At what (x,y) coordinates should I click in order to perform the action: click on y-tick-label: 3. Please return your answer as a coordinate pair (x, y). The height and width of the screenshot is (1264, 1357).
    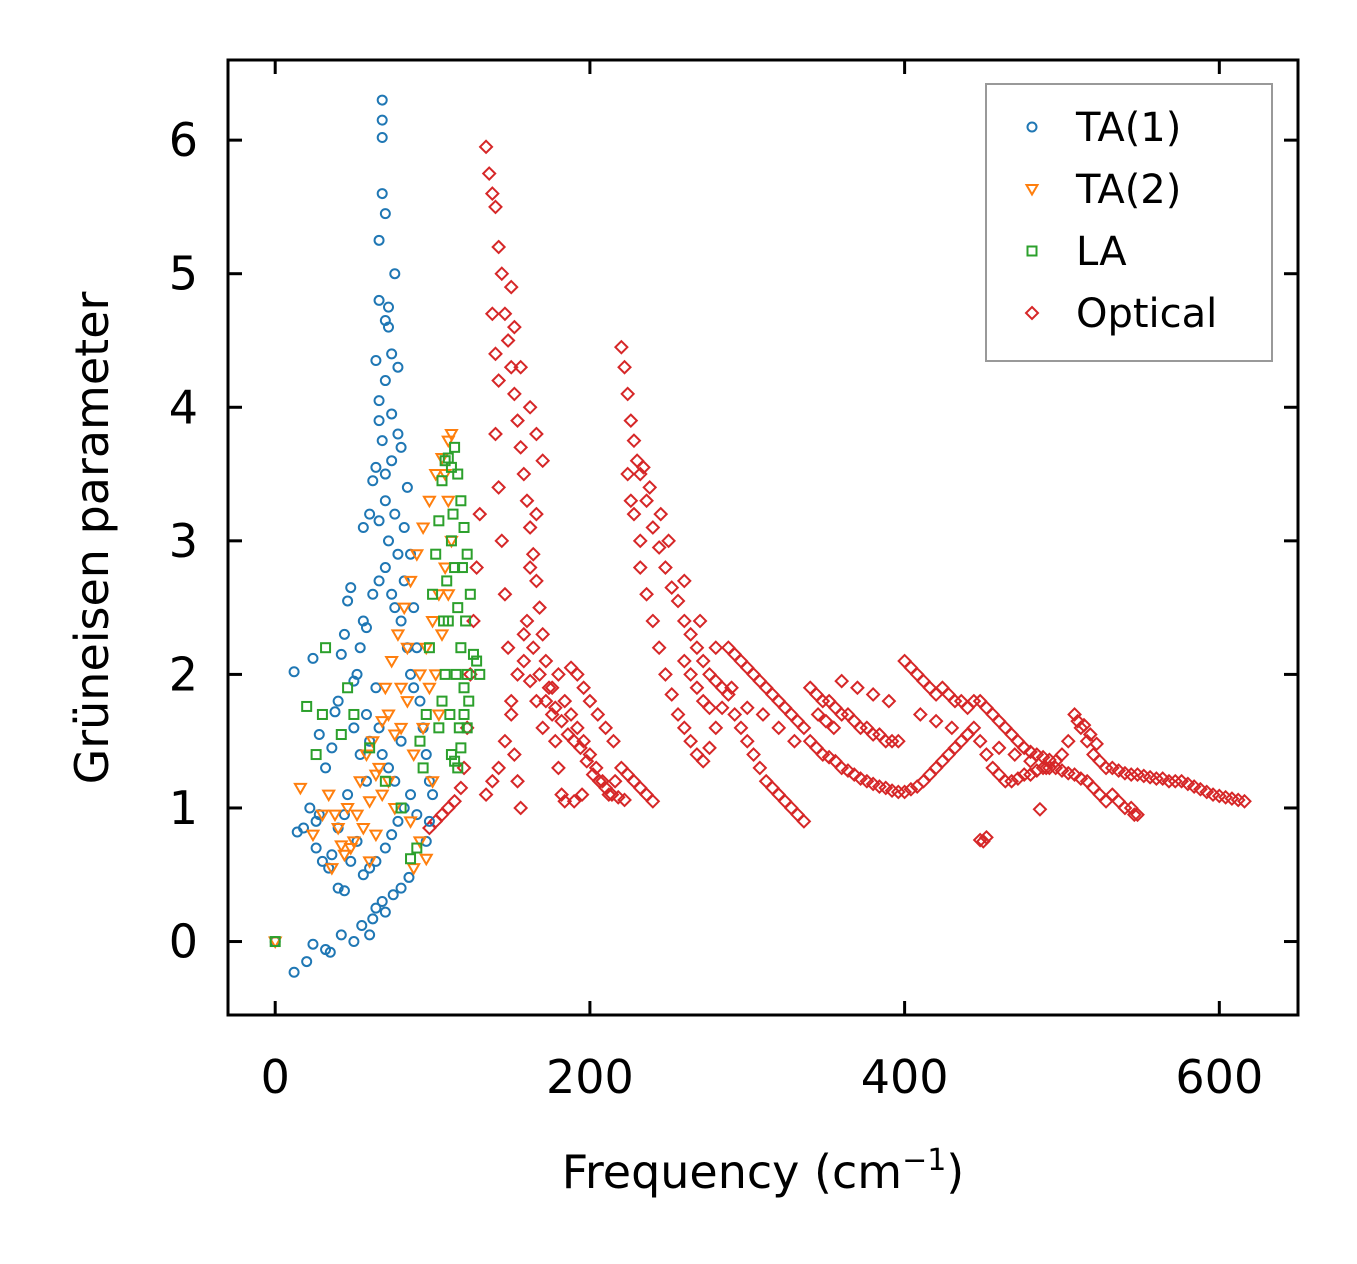
    Looking at the image, I should click on (183, 541).